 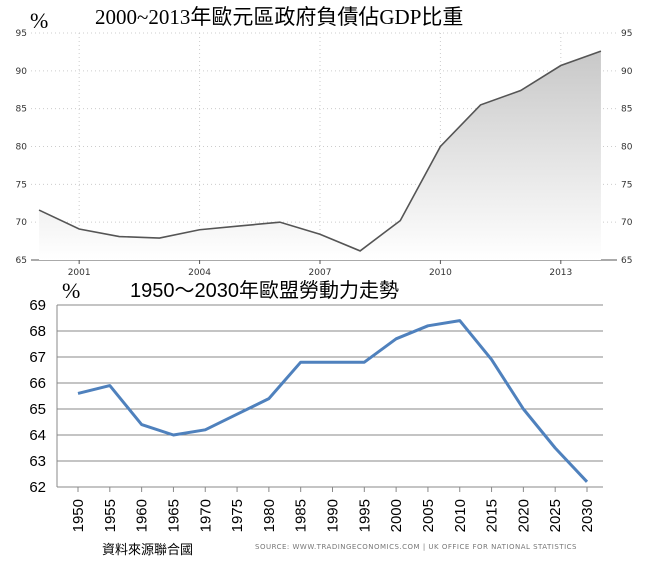 What do you see at coordinates (460, 515) in the screenshot?
I see `chart2-x-tick-label: 2010` at bounding box center [460, 515].